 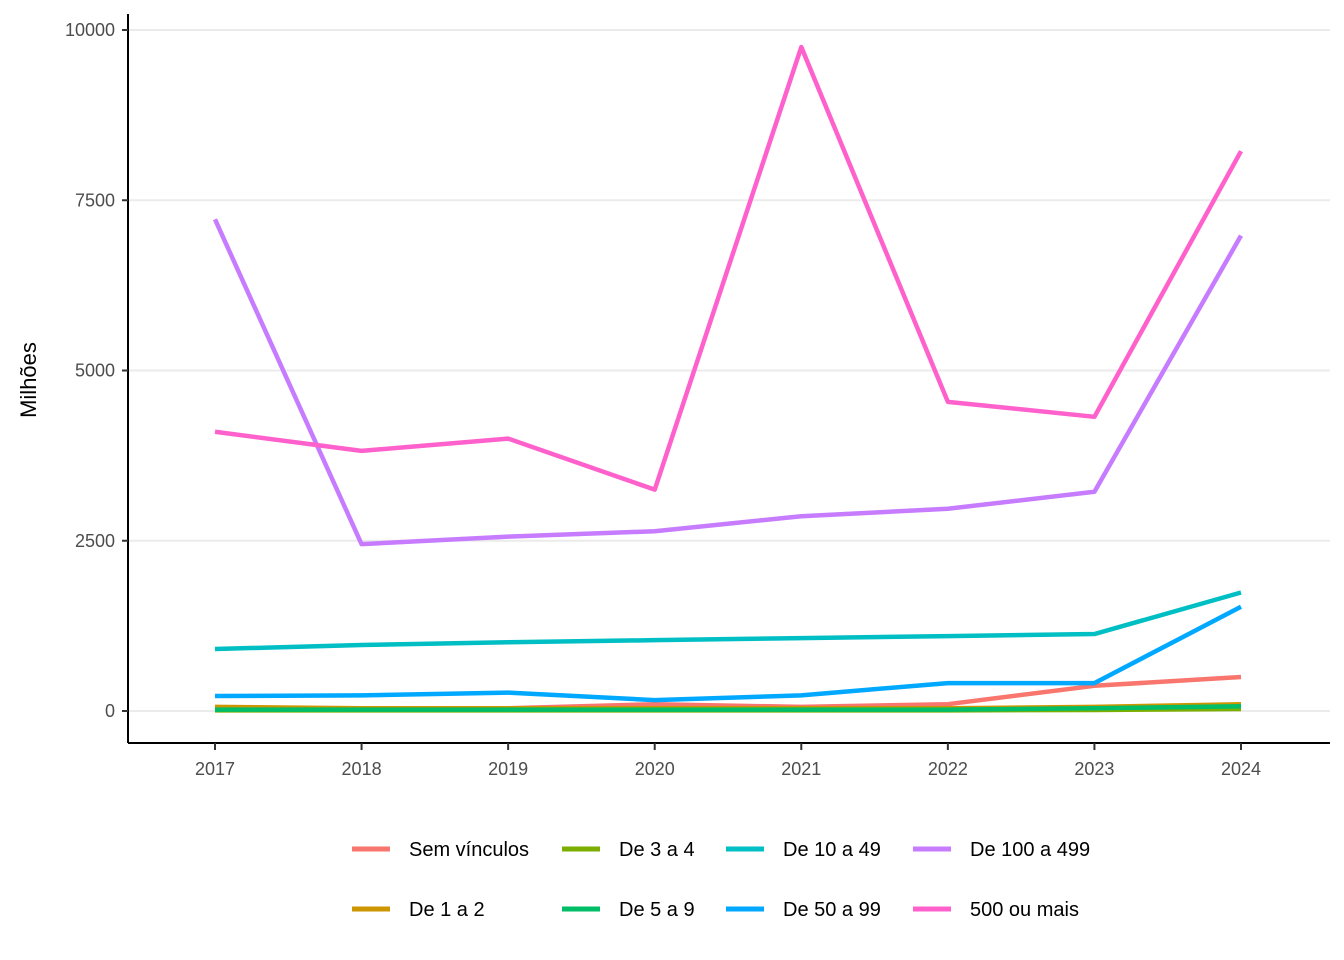 I want to click on y-axis-title: Milhões, so click(x=28, y=380).